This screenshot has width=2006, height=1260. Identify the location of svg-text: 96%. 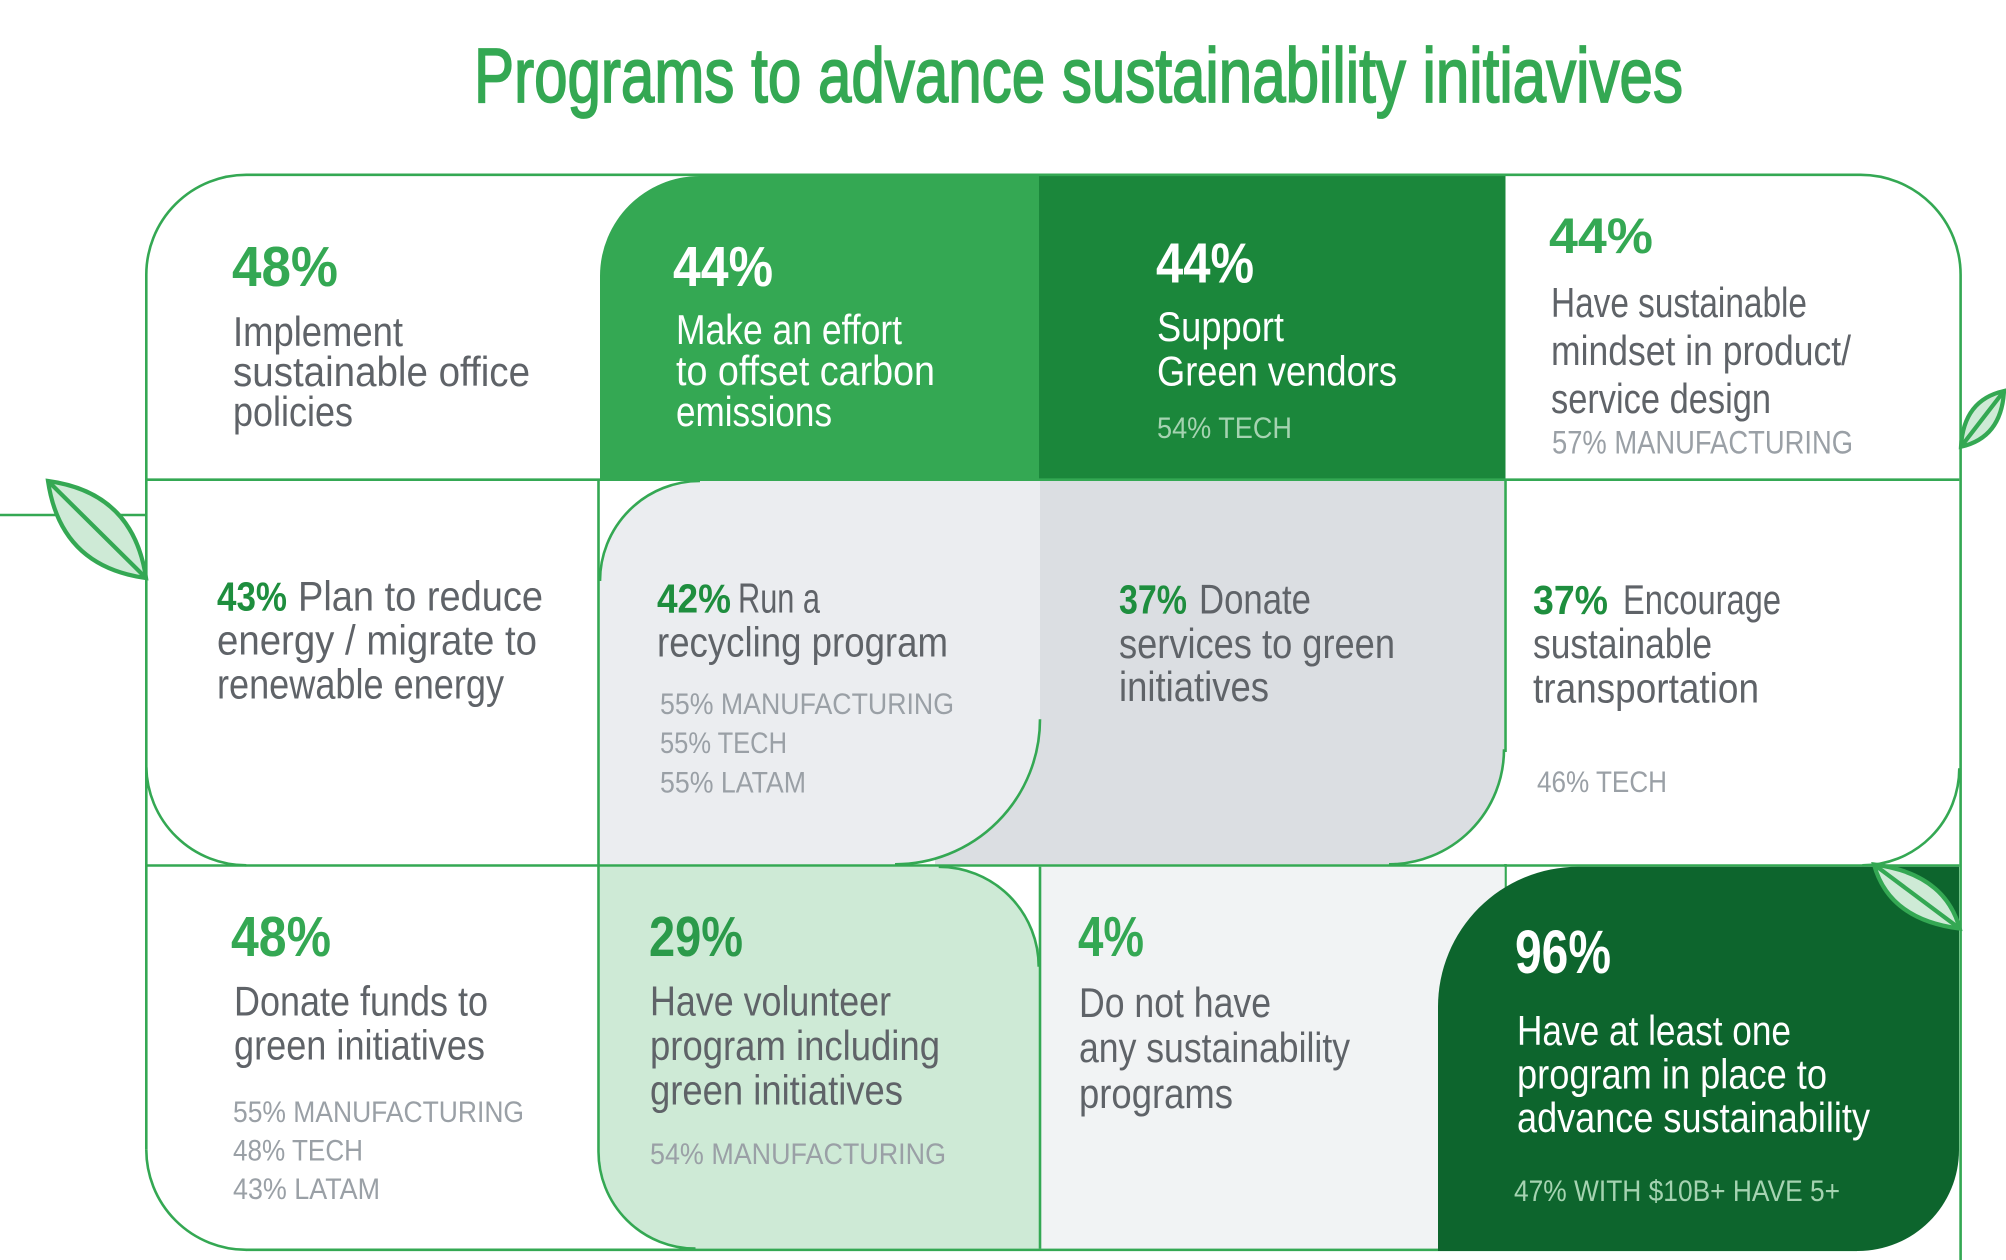
(1563, 952).